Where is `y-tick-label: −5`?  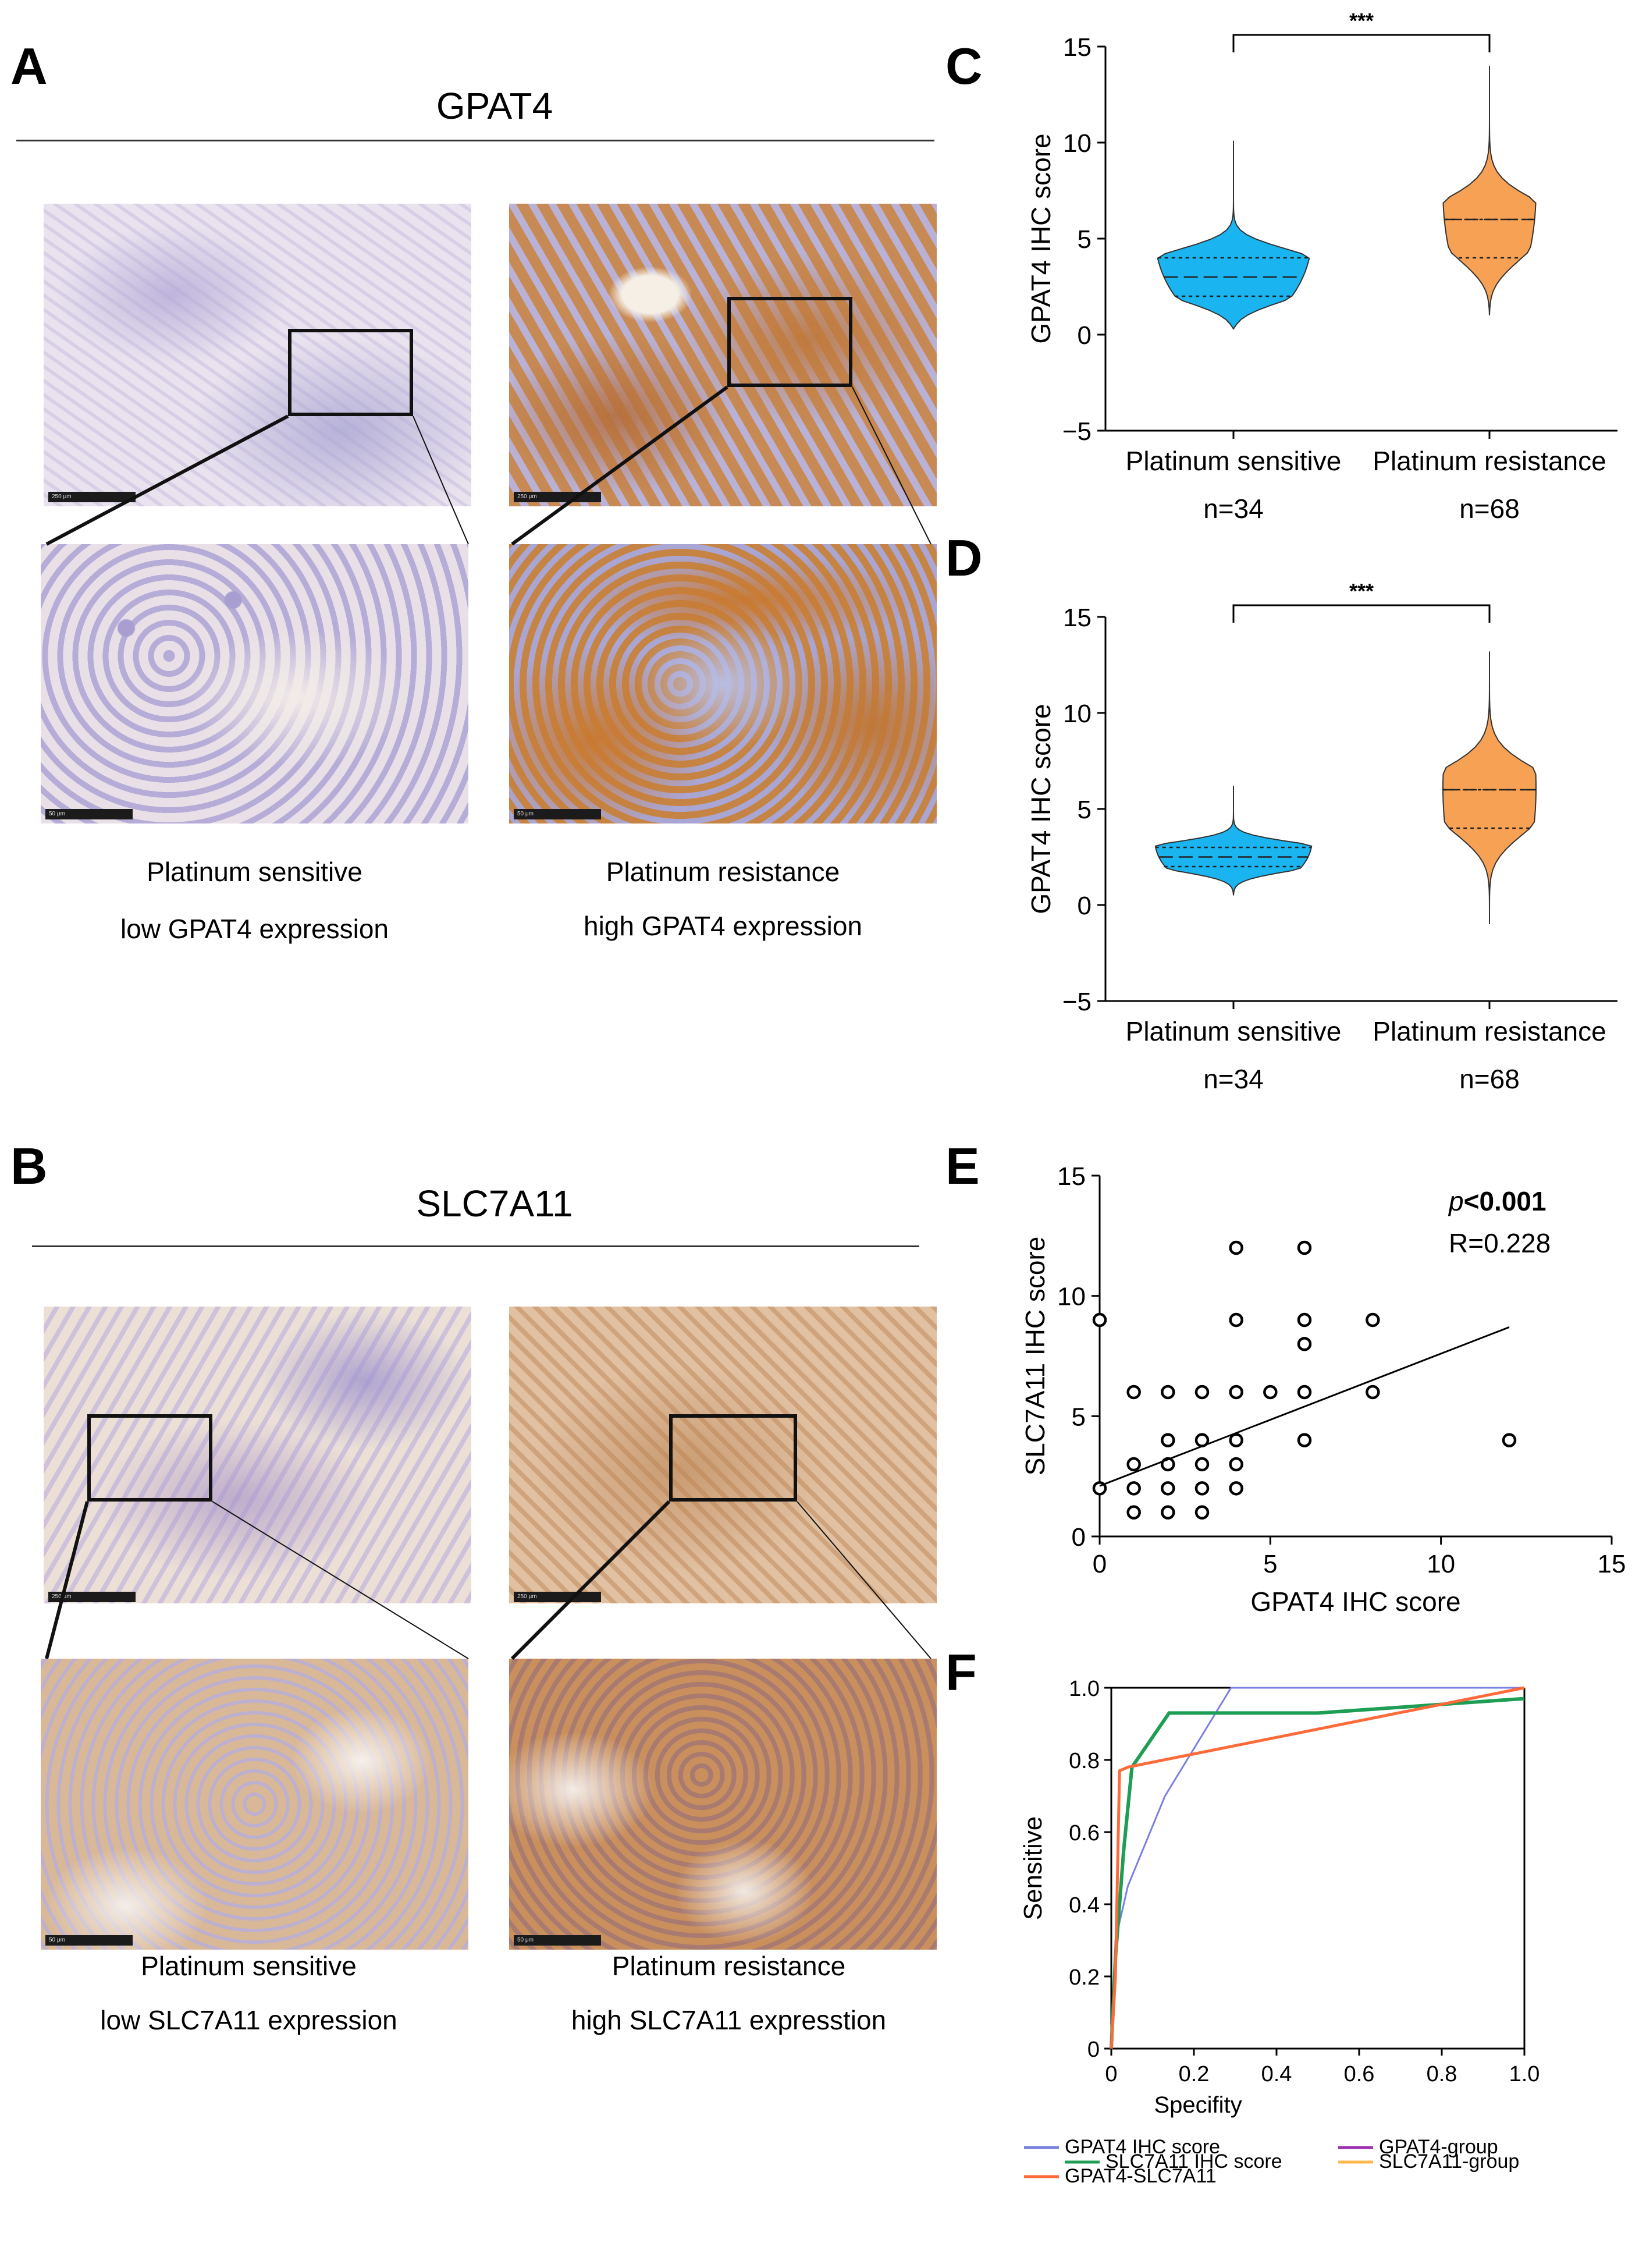 y-tick-label: −5 is located at coordinates (1077, 1002).